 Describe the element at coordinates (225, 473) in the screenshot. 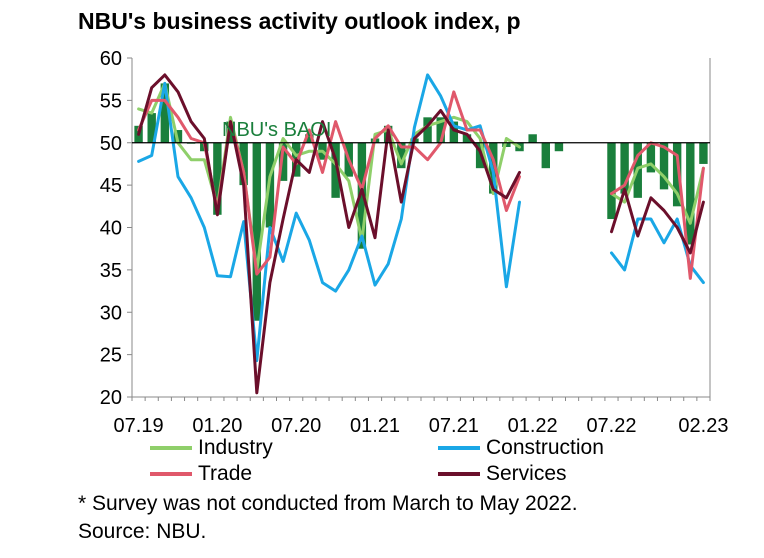

I see `legend-label-trade: Trade` at that location.